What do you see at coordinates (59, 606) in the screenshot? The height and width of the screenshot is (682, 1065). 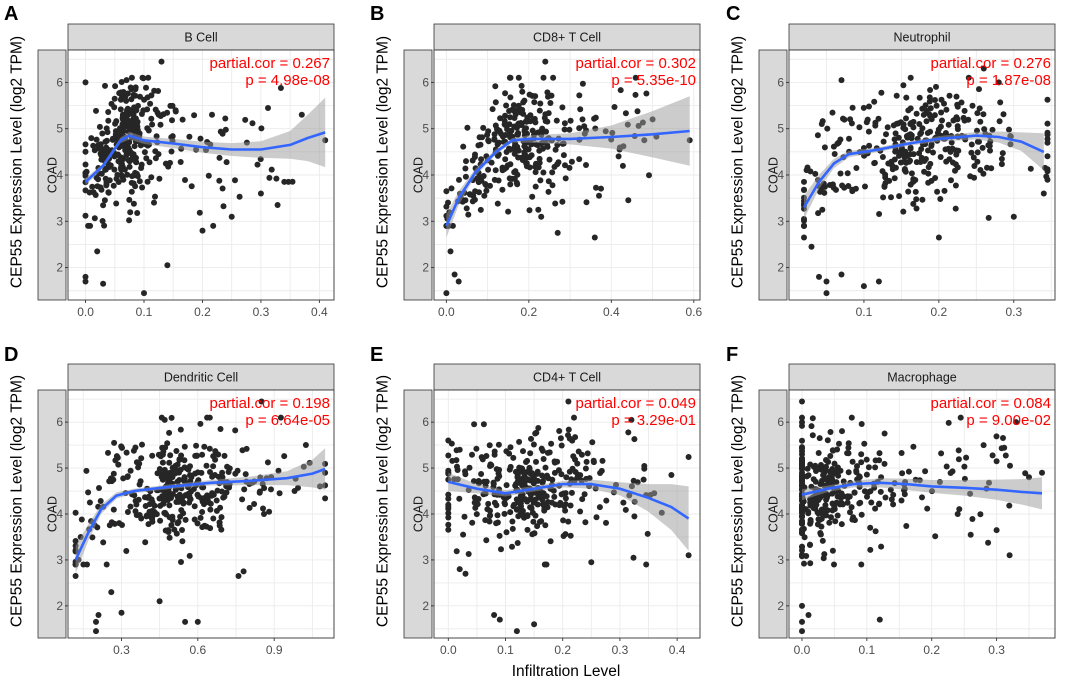 I see `y-tick-label: 2` at bounding box center [59, 606].